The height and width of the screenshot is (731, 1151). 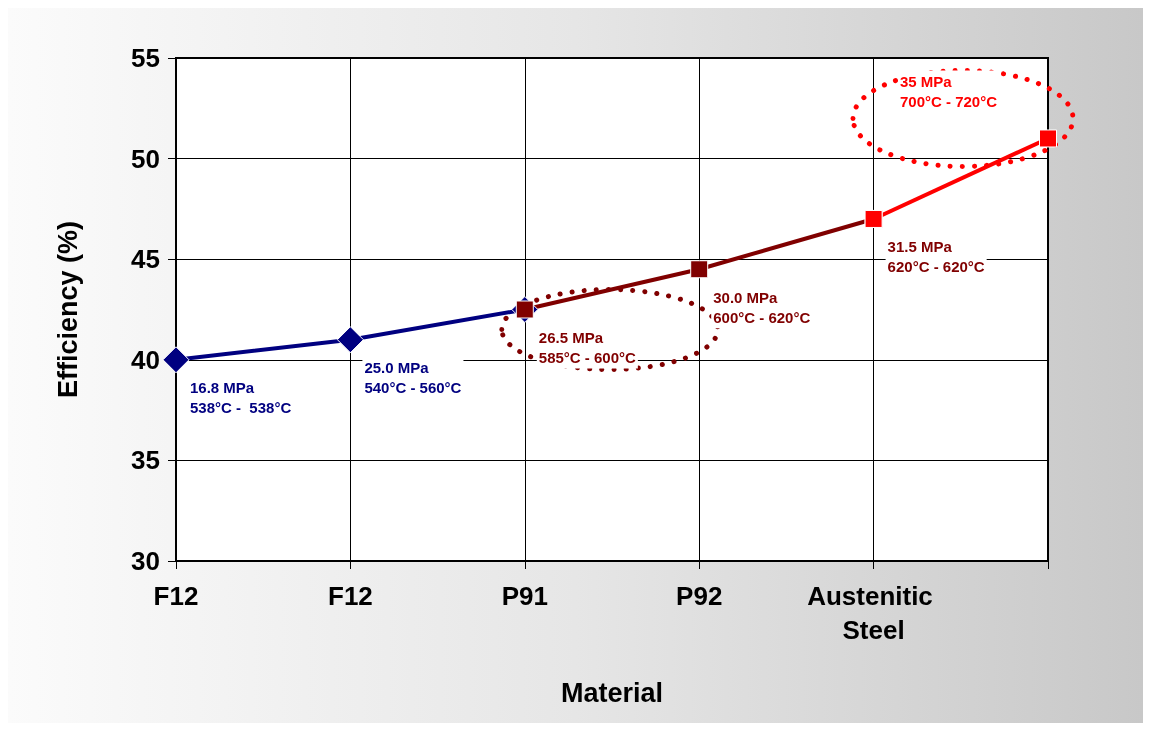 I want to click on annotation: 30.0 MPa 600°C - 620°C, so click(x=762, y=307).